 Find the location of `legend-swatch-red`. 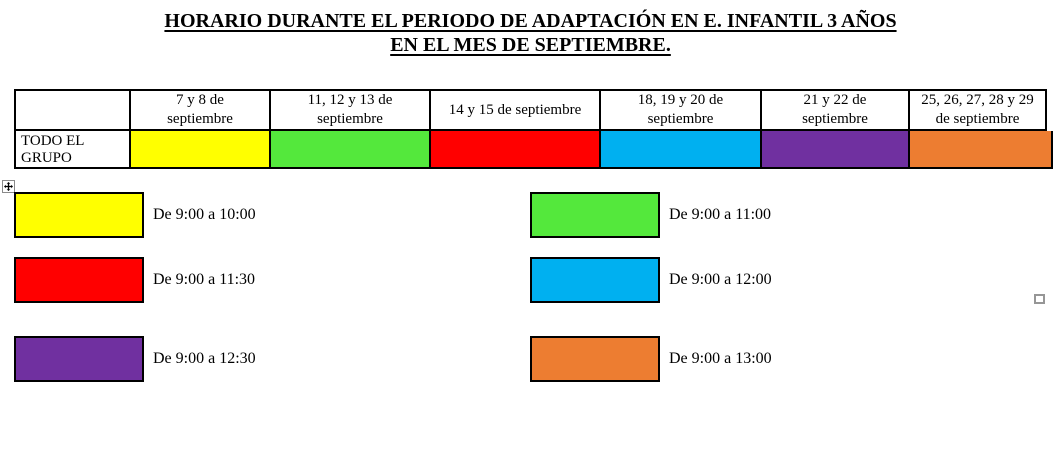

legend-swatch-red is located at coordinates (79, 280).